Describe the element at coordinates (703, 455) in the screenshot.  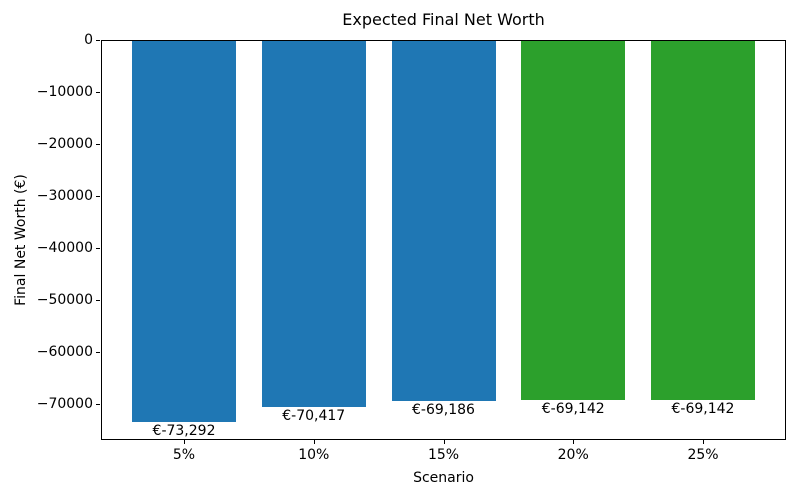
I see `x-tick-label-25%: 25%` at that location.